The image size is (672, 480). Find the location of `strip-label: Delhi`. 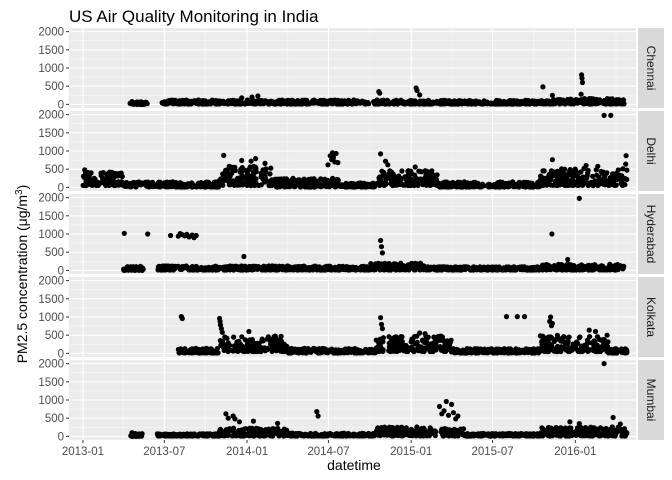

strip-label: Delhi is located at coordinates (651, 150).